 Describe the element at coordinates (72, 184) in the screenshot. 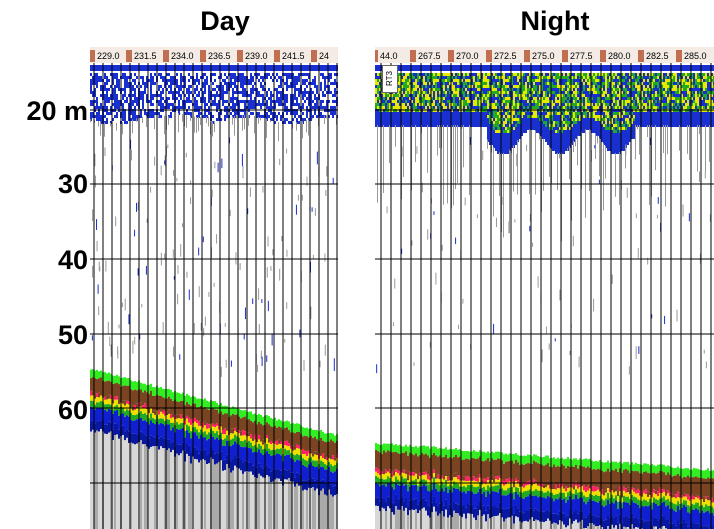

I see `depth-label-30: 30` at that location.